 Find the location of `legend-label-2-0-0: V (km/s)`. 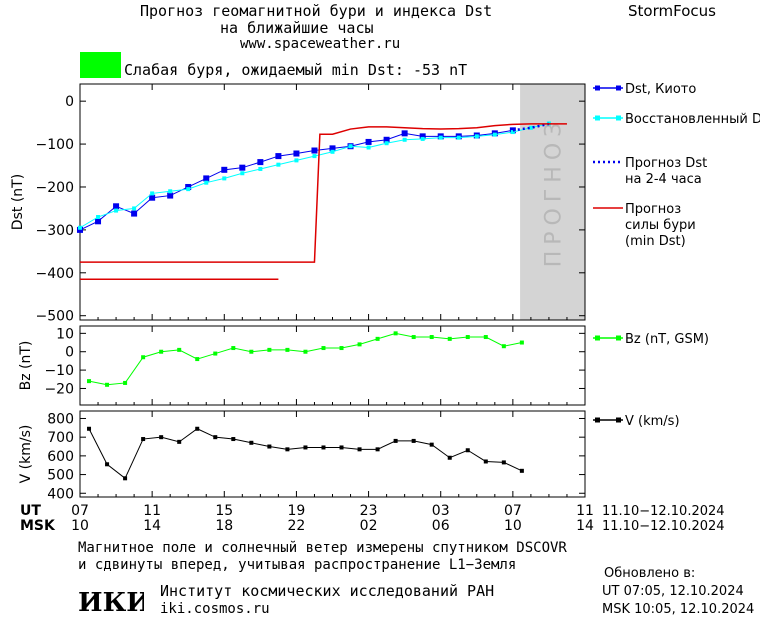

legend-label-2-0-0: V (km/s) is located at coordinates (652, 421).